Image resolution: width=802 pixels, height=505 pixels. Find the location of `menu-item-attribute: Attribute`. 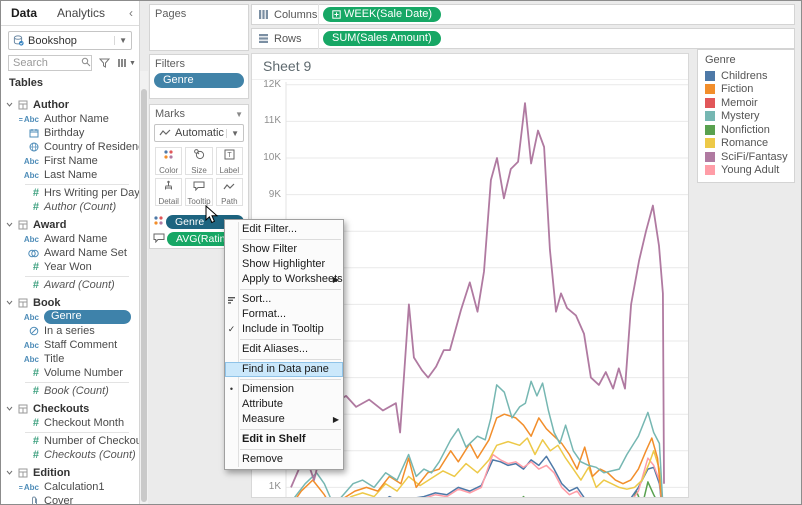

menu-item-attribute: Attribute is located at coordinates (262, 404).